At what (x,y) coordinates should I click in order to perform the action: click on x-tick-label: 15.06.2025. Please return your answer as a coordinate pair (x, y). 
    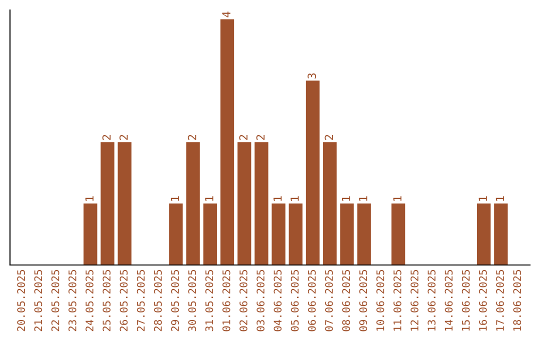
    Looking at the image, I should click on (466, 300).